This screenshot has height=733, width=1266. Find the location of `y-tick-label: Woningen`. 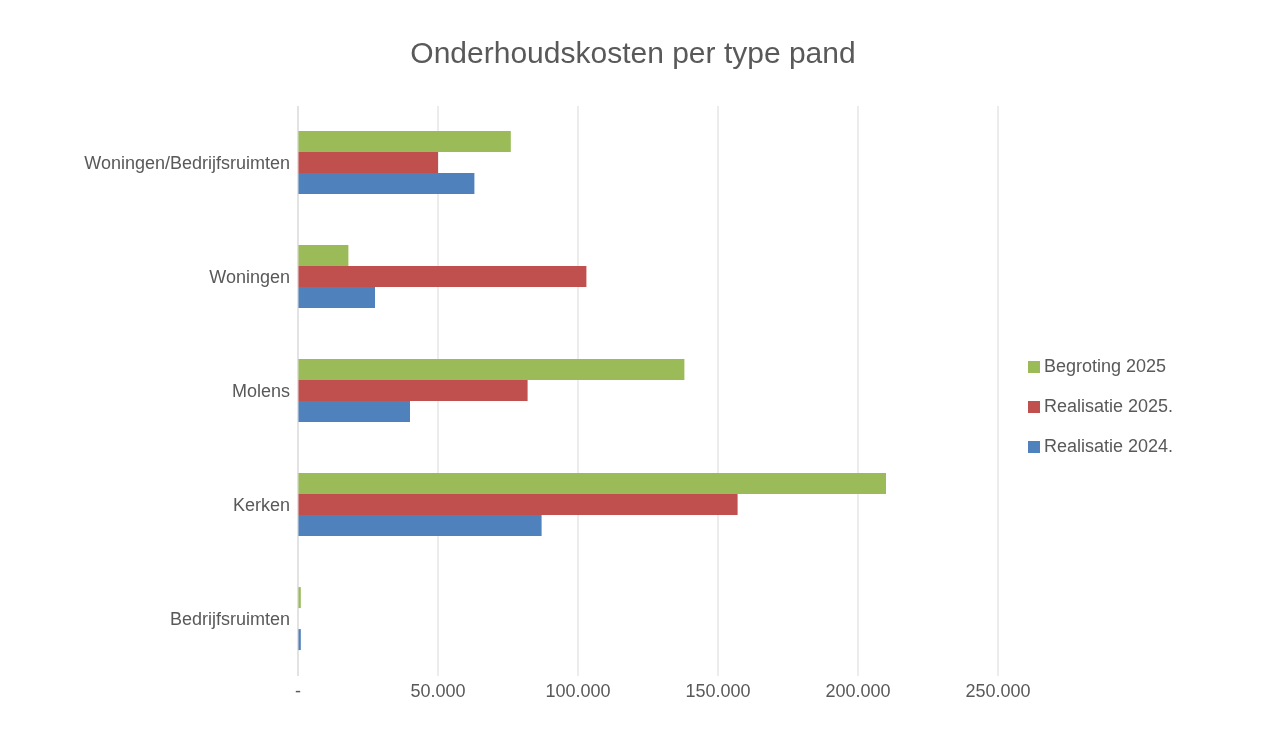

y-tick-label: Woningen is located at coordinates (249, 277).